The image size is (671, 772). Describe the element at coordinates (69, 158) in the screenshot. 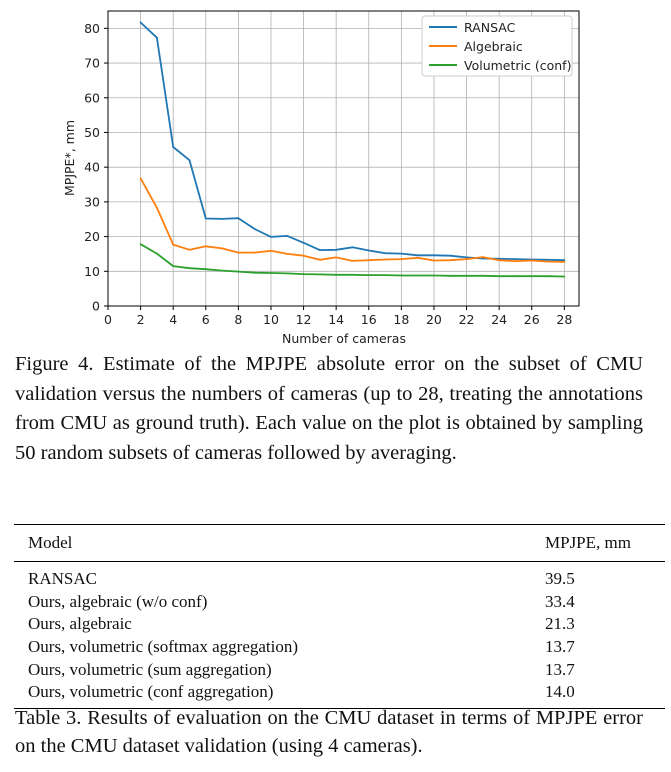

I see `y-axis-label: MPJPE*, mm` at that location.